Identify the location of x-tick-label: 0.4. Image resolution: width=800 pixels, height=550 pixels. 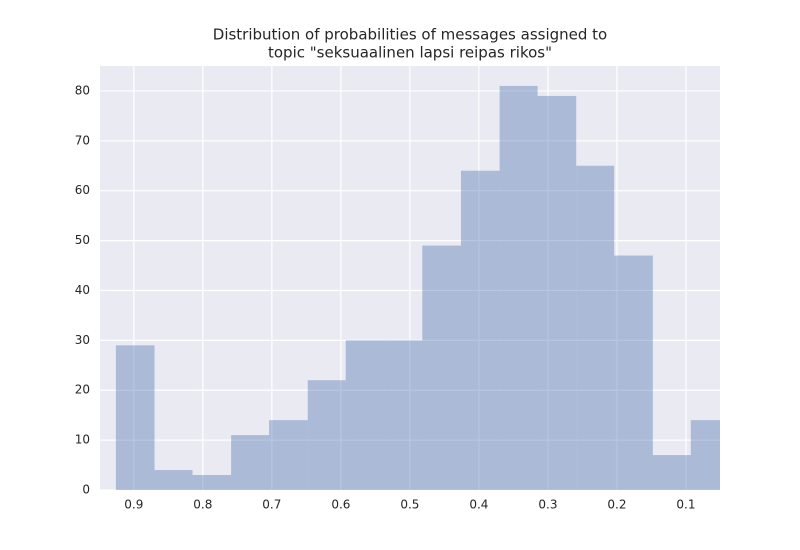
(478, 505).